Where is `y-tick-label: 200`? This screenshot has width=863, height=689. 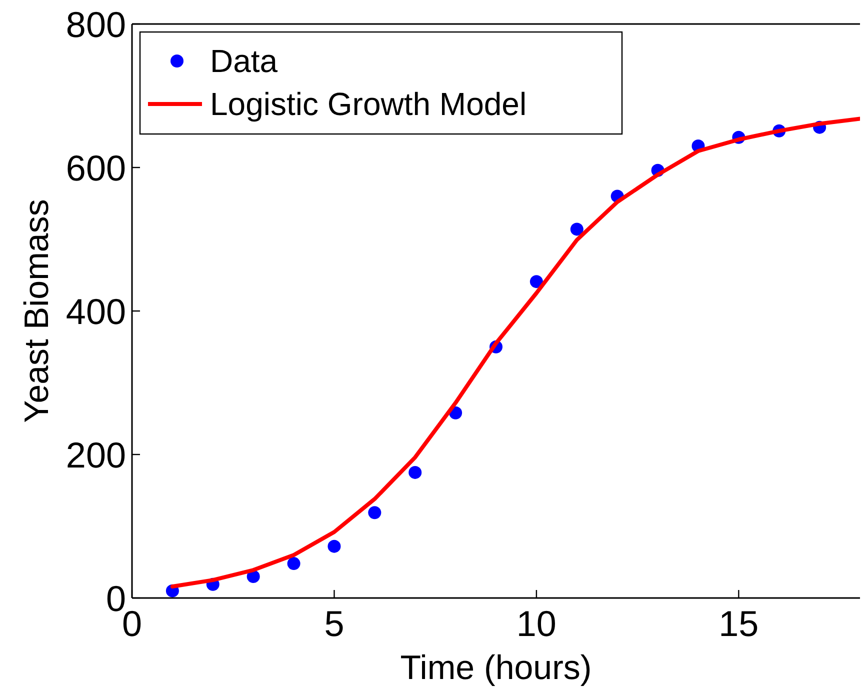 y-tick-label: 200 is located at coordinates (96, 455).